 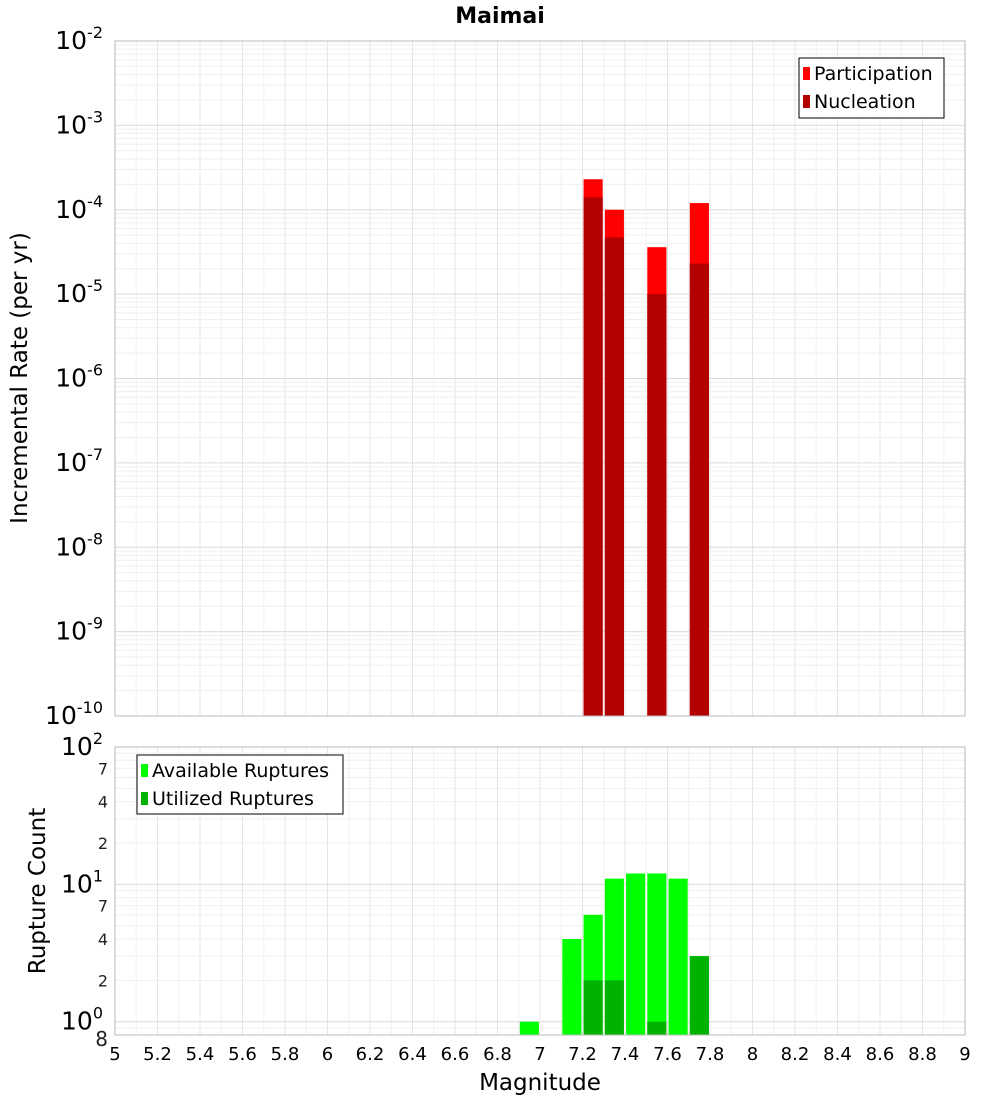 I want to click on x-tick-label: 8.6, so click(x=880, y=1054).